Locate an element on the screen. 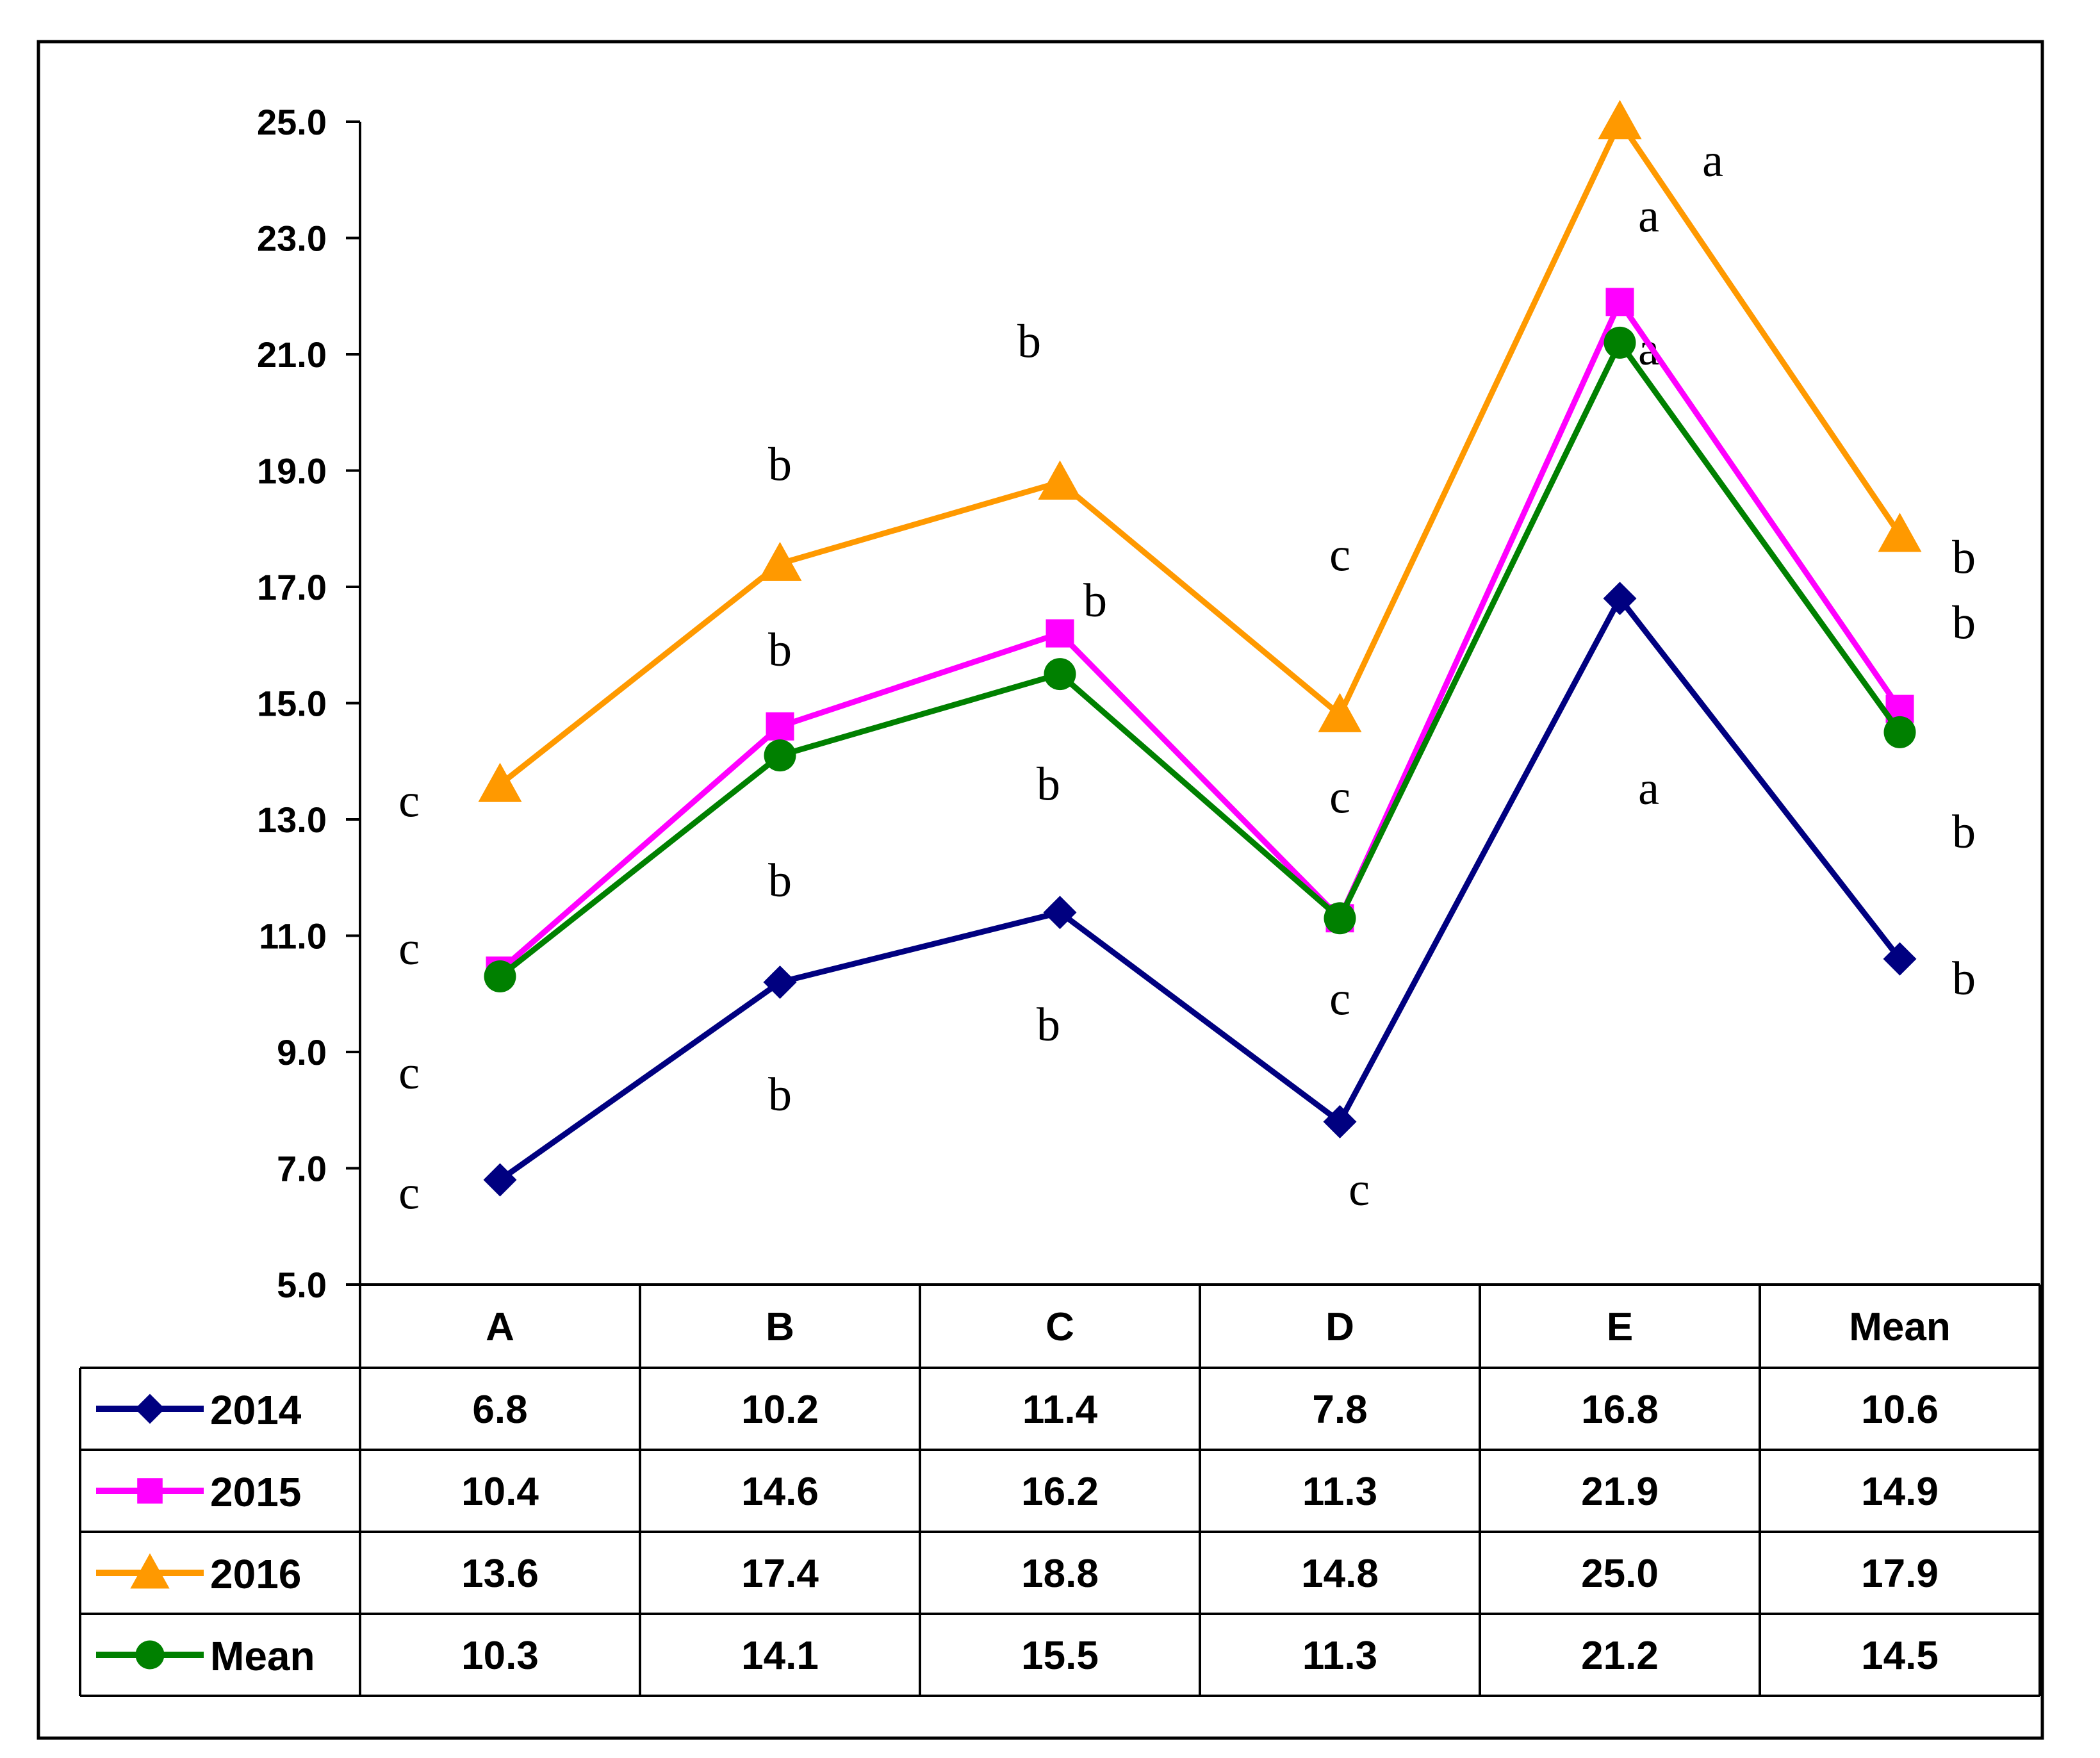 The width and height of the screenshot is (2100, 1758). table-value-cell: 11.4 is located at coordinates (1060, 1410).